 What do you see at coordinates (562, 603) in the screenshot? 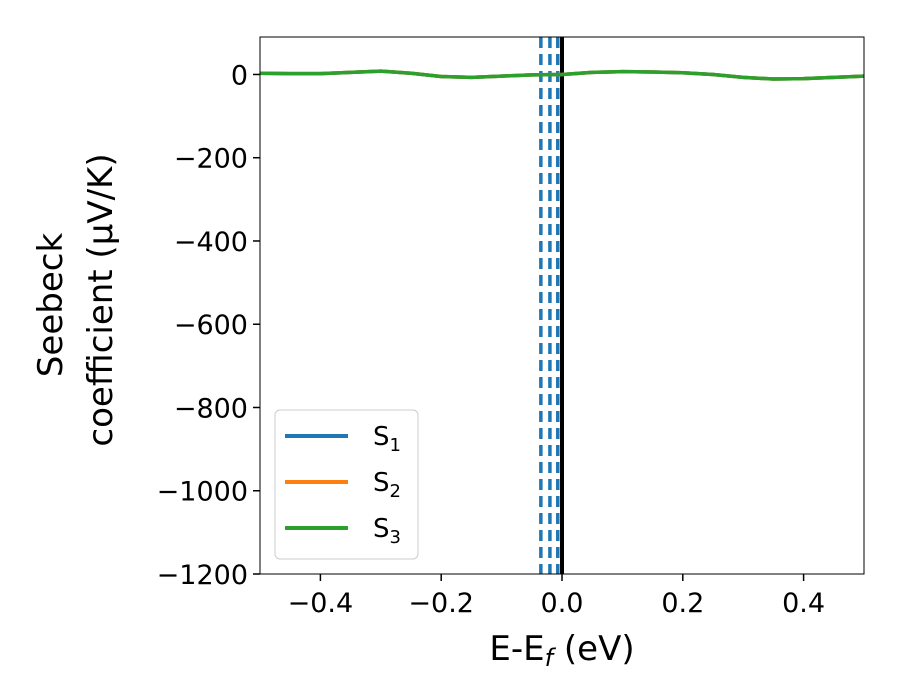
I see `x-tick-label: 0.0` at bounding box center [562, 603].